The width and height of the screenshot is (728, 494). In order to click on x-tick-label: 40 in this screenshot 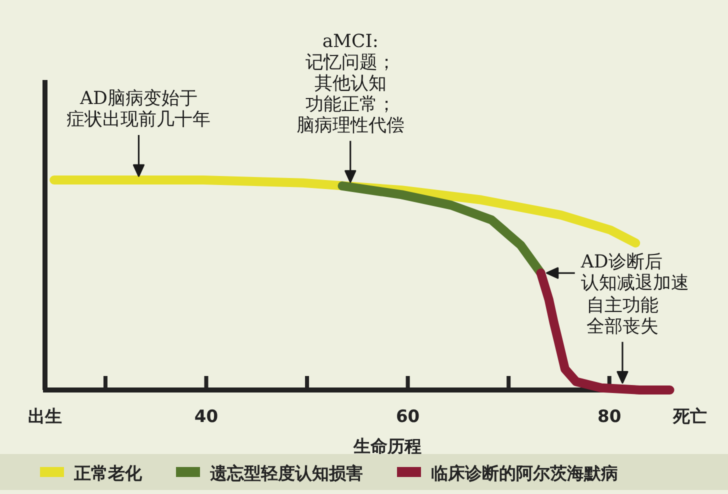, I will do `click(206, 417)`.